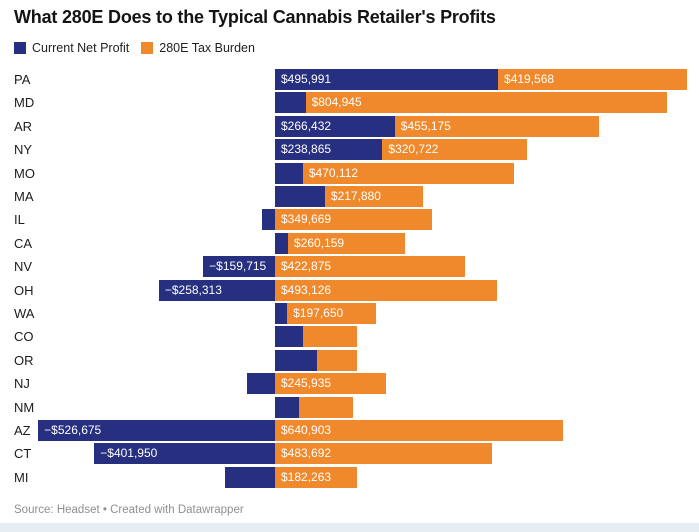 Image resolution: width=699 pixels, height=532 pixels. What do you see at coordinates (24, 103) in the screenshot?
I see `state-label-md: MD` at bounding box center [24, 103].